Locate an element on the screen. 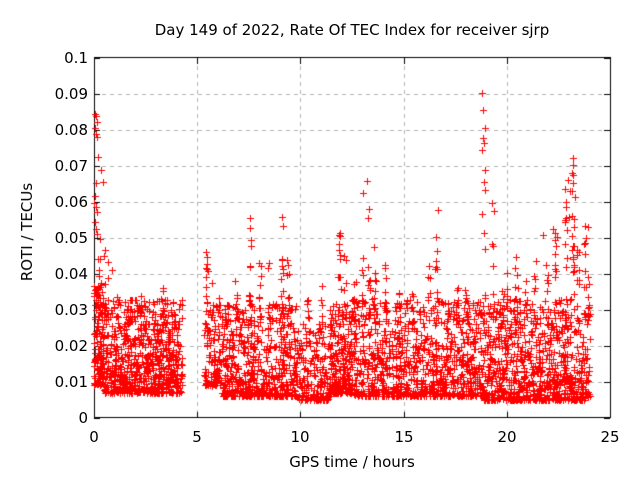 The image size is (640, 480). y-tick-label: 0.05 is located at coordinates (71, 238).